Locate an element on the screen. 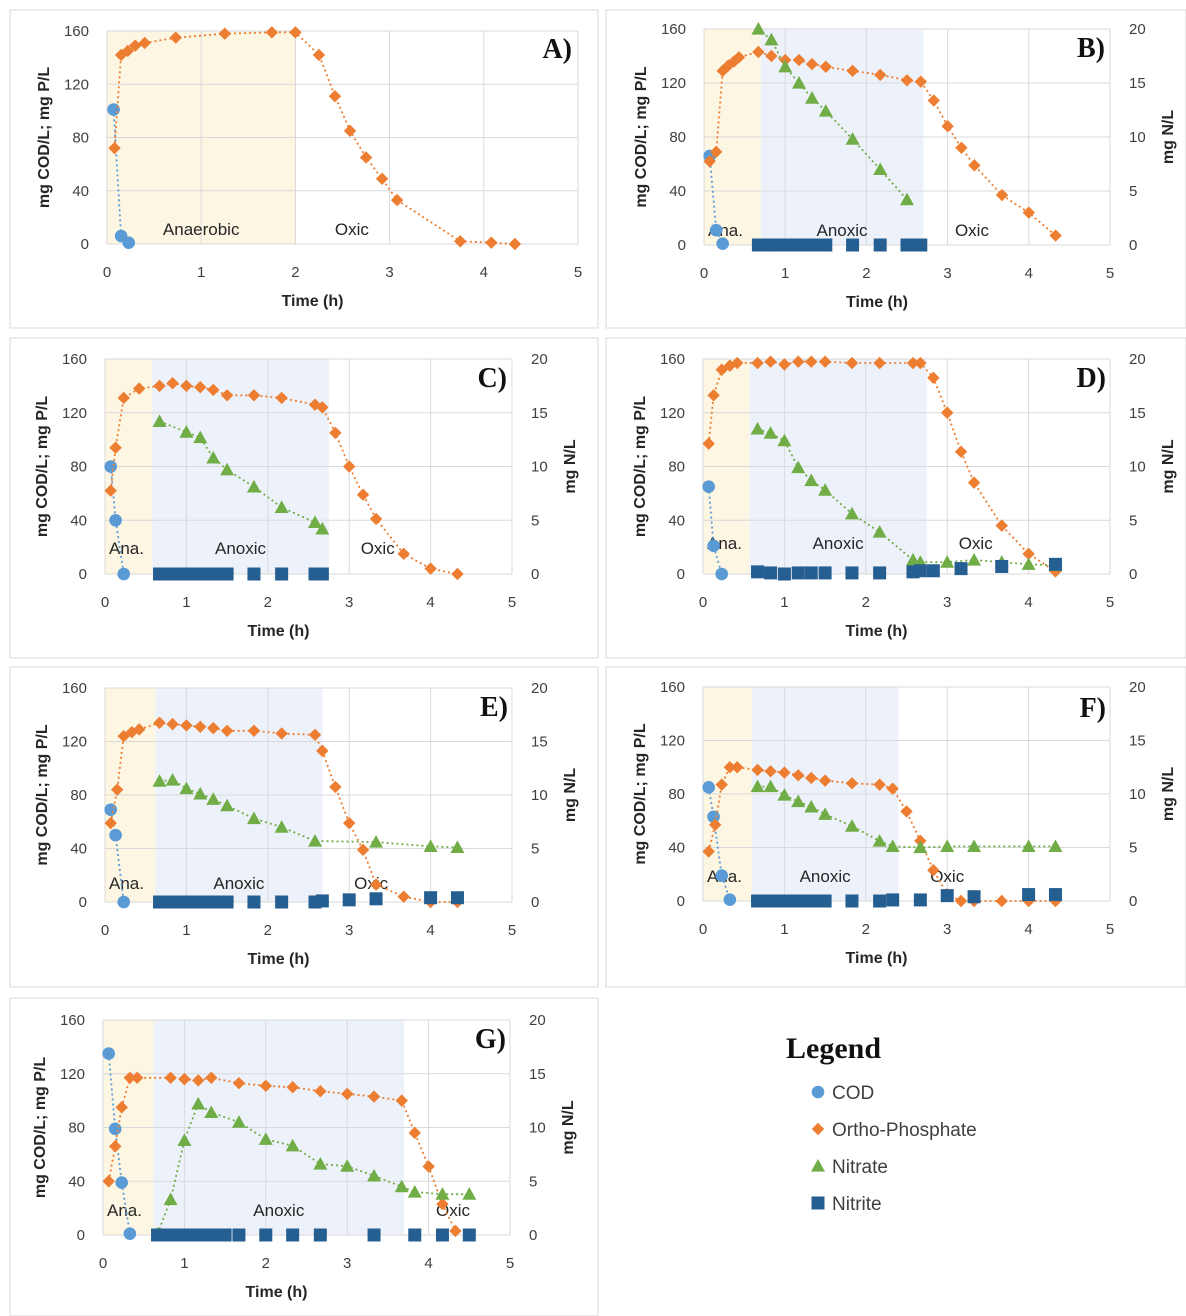 Image resolution: width=1186 pixels, height=1316 pixels. series-nitrite is located at coordinates (313, 1235).